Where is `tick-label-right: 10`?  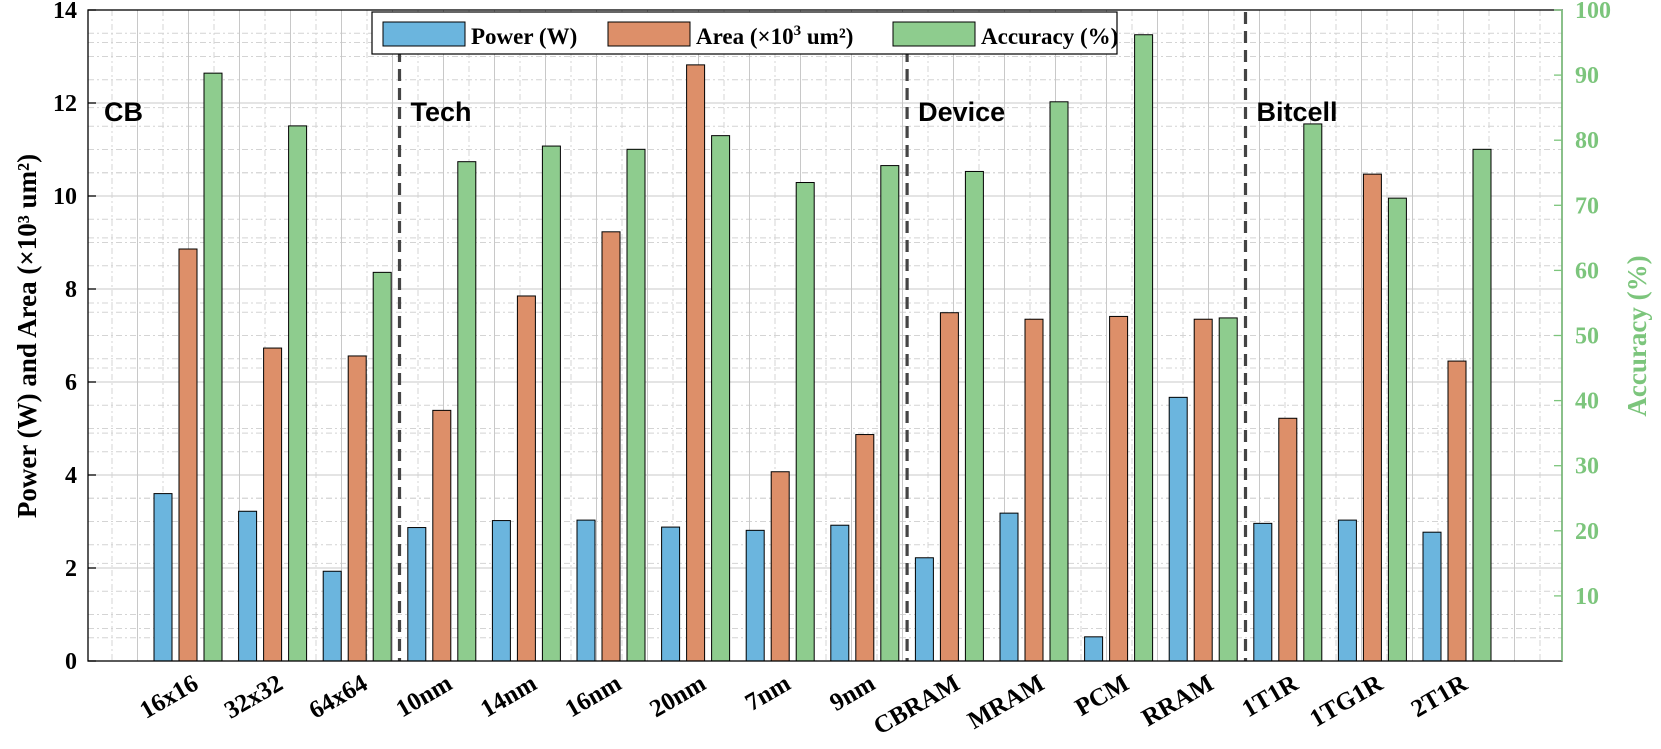 tick-label-right: 10 is located at coordinates (1587, 597).